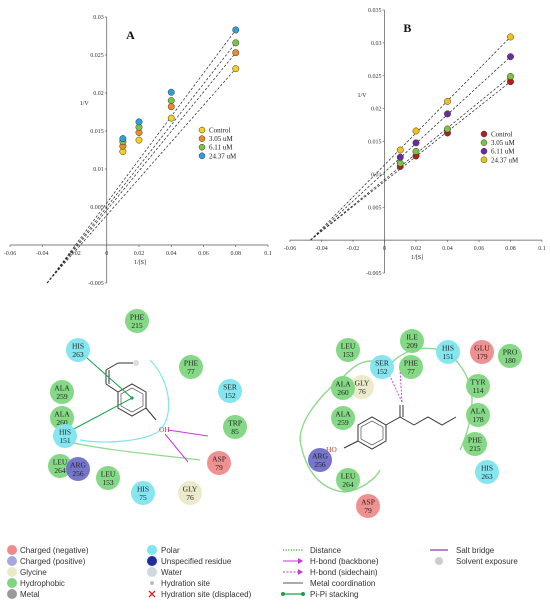 This screenshot has width=550, height=611. Describe the element at coordinates (411, 363) in the screenshot. I see `residue-name: PHE` at that location.